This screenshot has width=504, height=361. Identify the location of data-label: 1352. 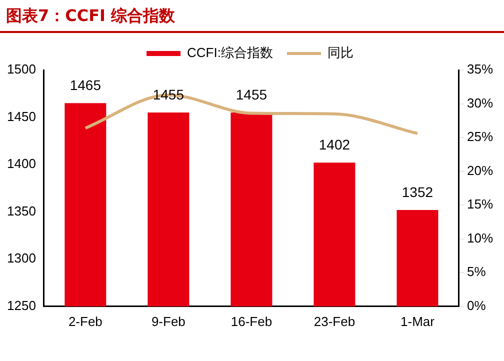
(418, 192).